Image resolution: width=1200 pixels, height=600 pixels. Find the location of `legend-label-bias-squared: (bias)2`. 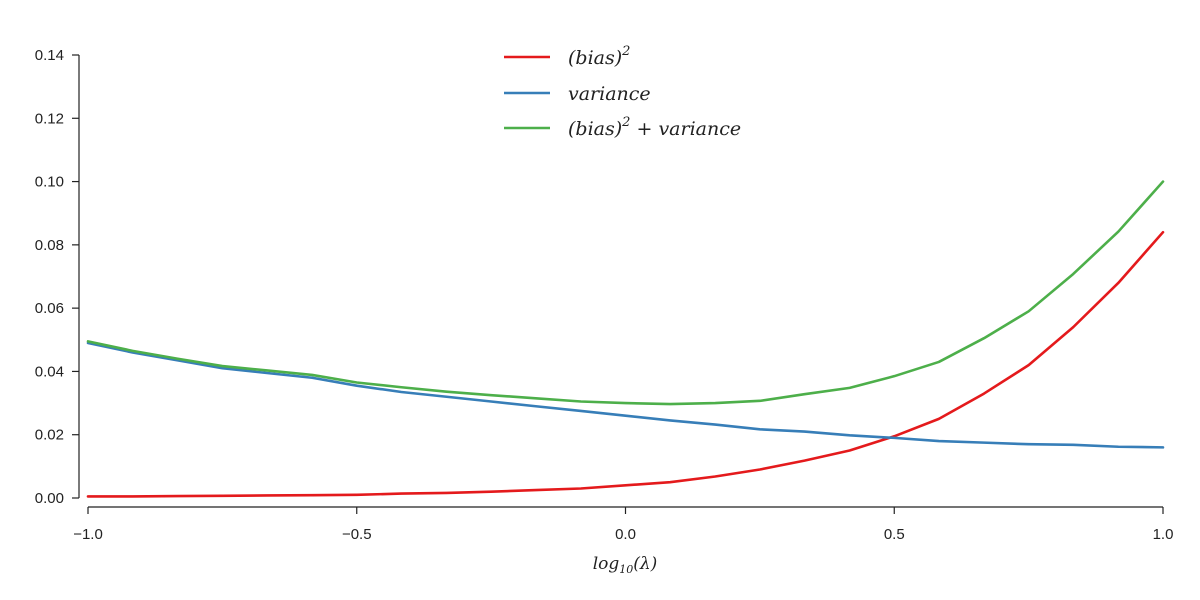

legend-label-bias-squared: (bias)2 is located at coordinates (599, 56).